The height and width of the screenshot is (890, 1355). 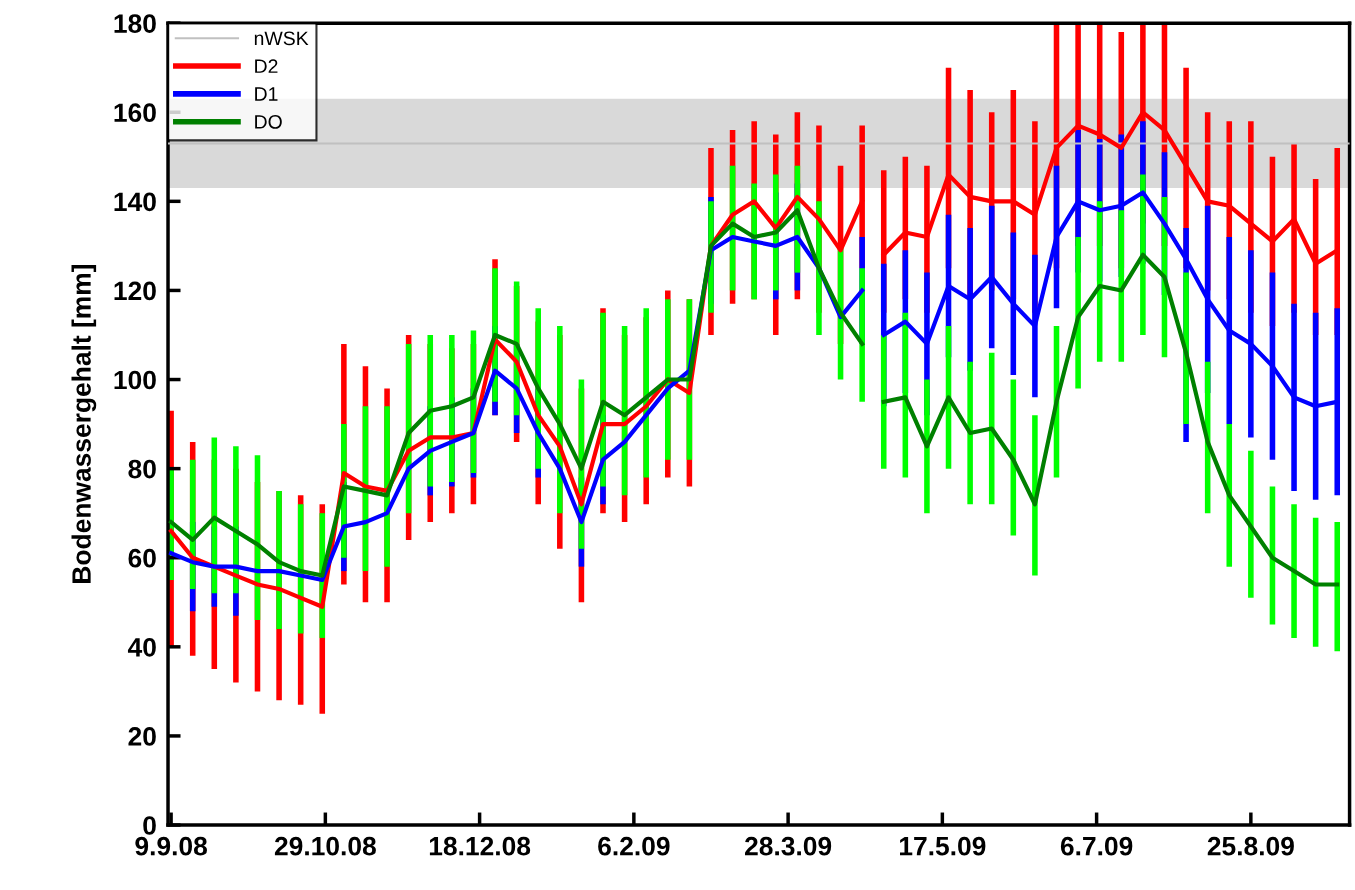 I want to click on x-tick-label: 9.9.08, so click(x=171, y=846).